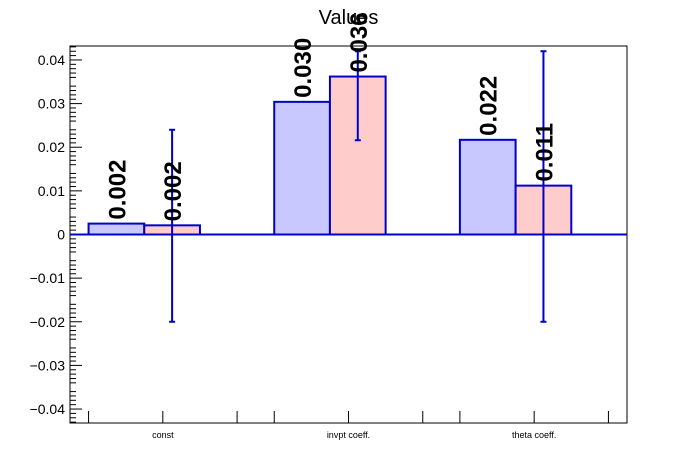 This screenshot has height=472, width=696. Describe the element at coordinates (51, 60) in the screenshot. I see `y-tick-label: 0.04` at that location.